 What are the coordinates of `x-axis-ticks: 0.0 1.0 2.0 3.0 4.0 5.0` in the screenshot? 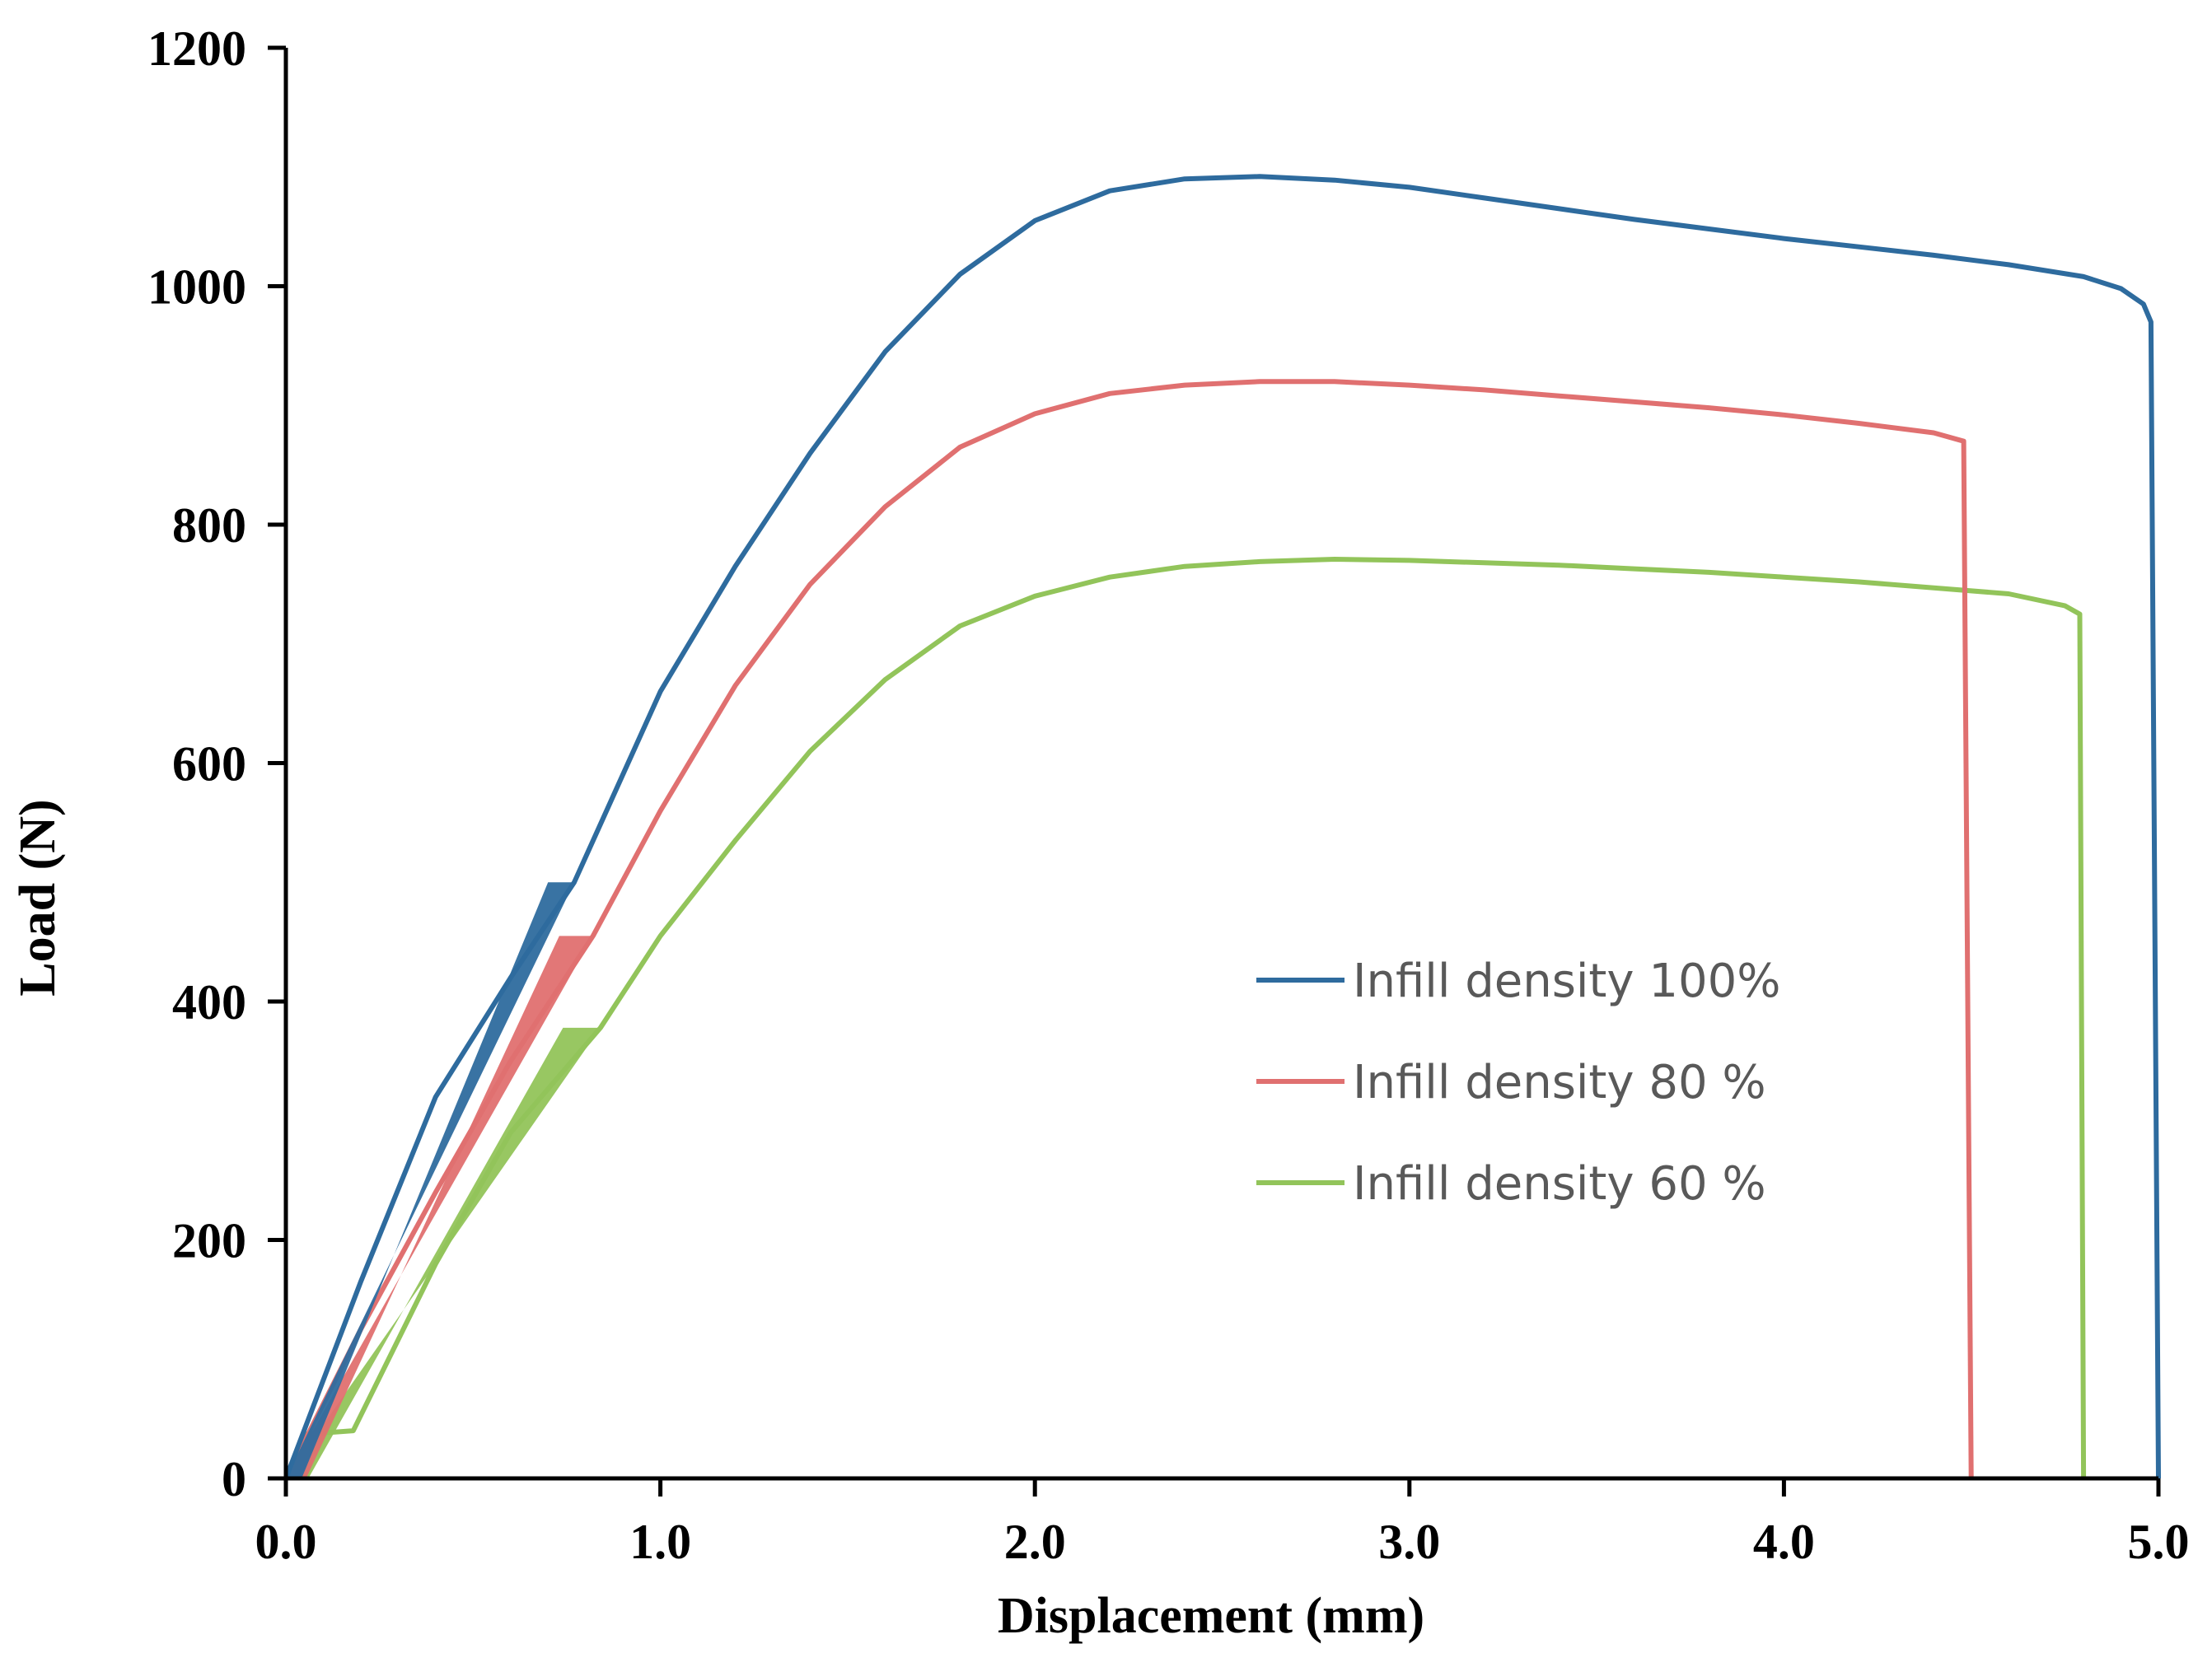 It's located at (1223, 1523).